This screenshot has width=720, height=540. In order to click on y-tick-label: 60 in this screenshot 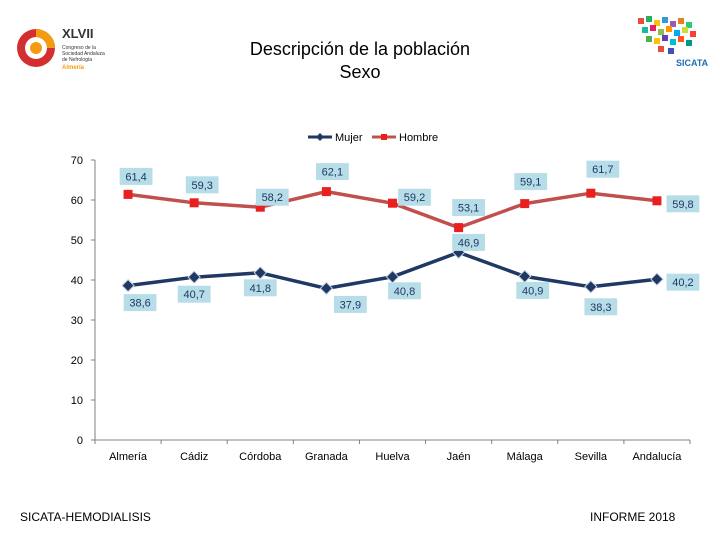, I will do `click(77, 201)`.